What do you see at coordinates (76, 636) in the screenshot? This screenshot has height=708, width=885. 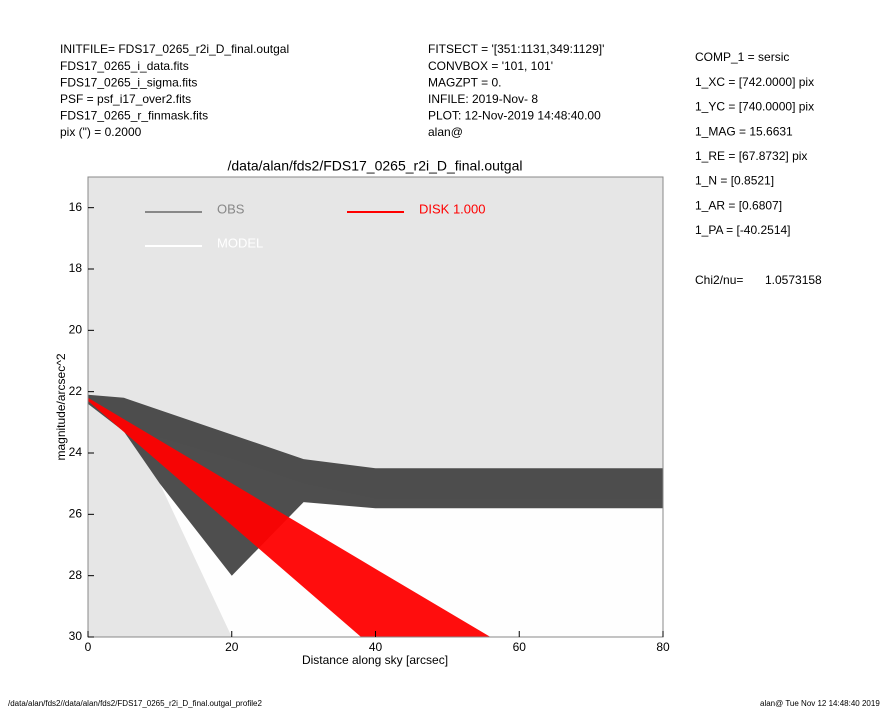 I see `y-tick-label: 30` at bounding box center [76, 636].